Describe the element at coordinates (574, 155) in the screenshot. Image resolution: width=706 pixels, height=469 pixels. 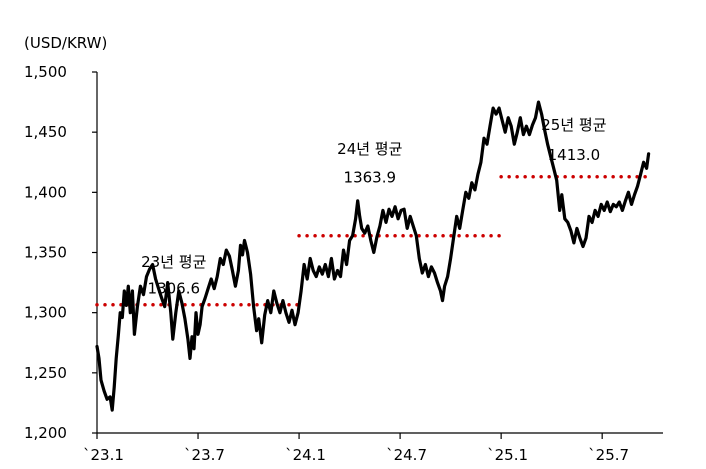
I see `average-value-label: 1413.0` at that location.